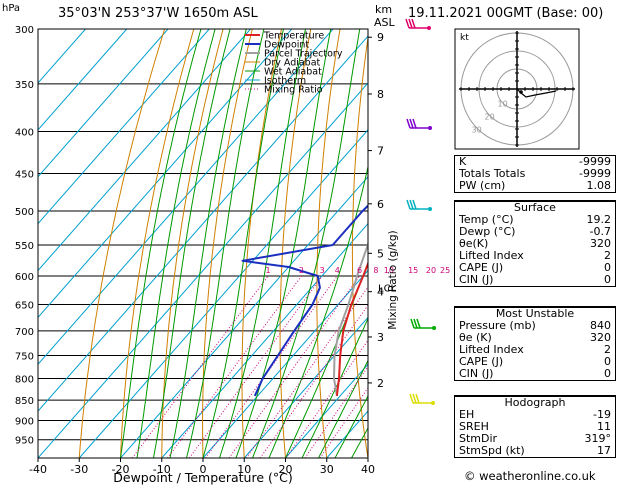 This screenshot has height=486, width=629. Describe the element at coordinates (350, 318) in the screenshot. I see `parcel-trajectory-line` at that location.